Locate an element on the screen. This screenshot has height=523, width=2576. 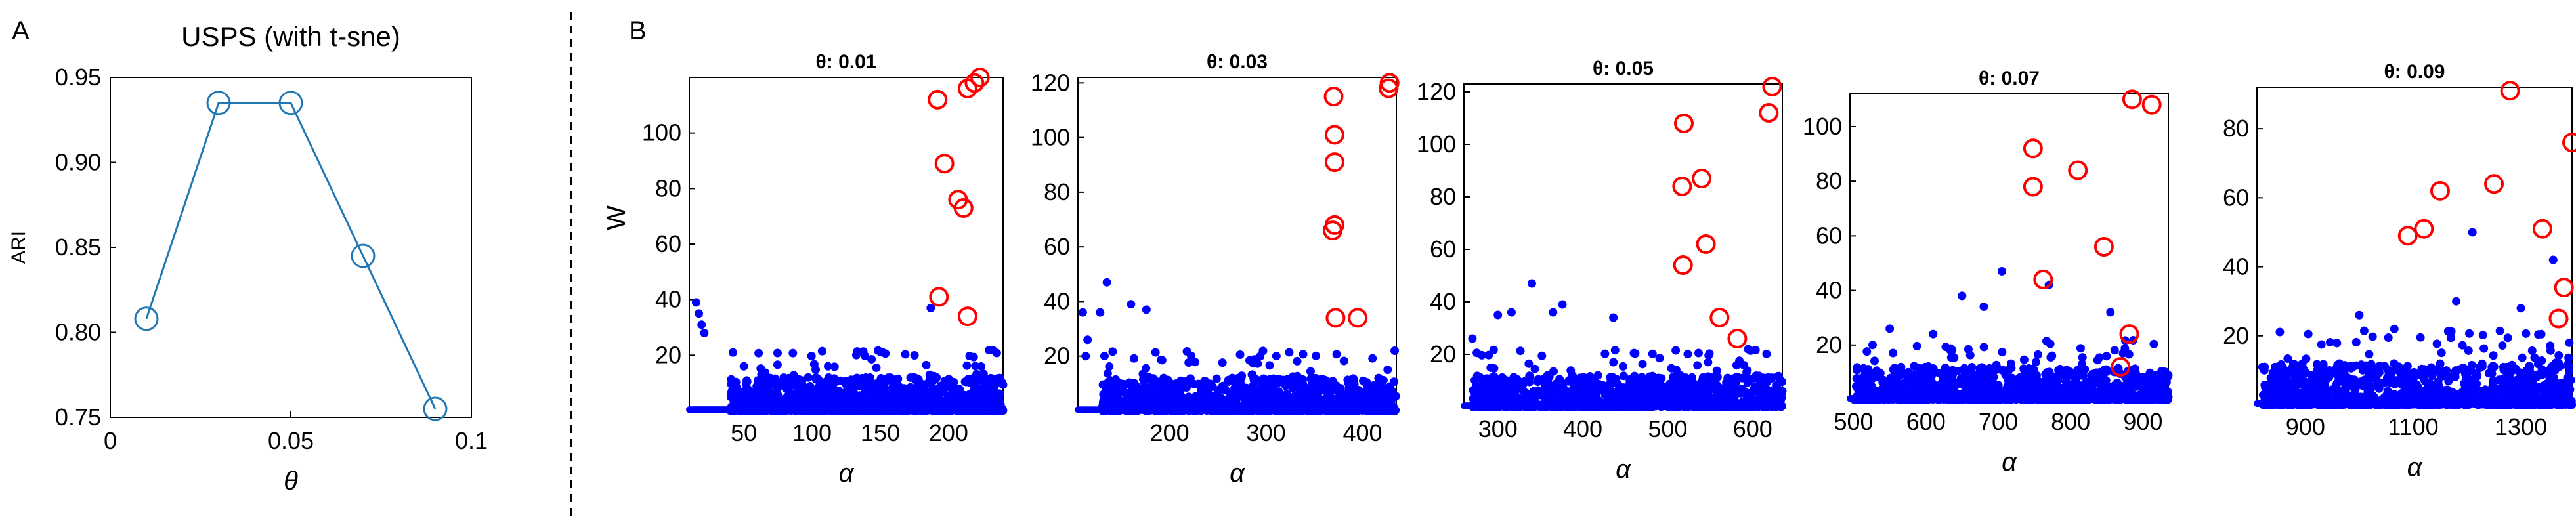
x-tick-label-b4: 500 is located at coordinates (1853, 422).